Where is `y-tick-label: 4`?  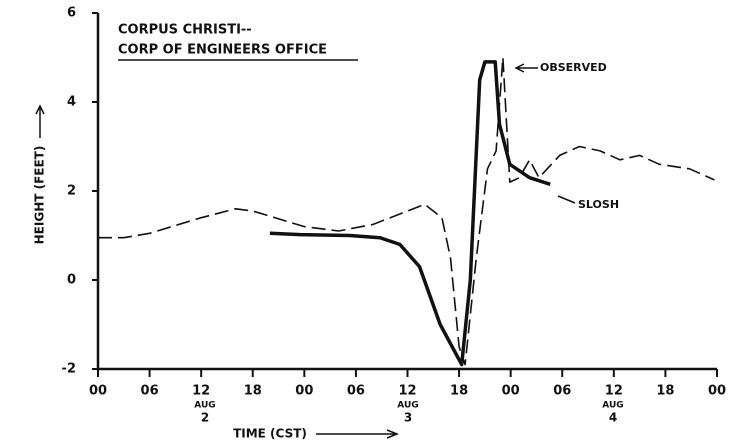
y-tick-label: 4 is located at coordinates (71, 102).